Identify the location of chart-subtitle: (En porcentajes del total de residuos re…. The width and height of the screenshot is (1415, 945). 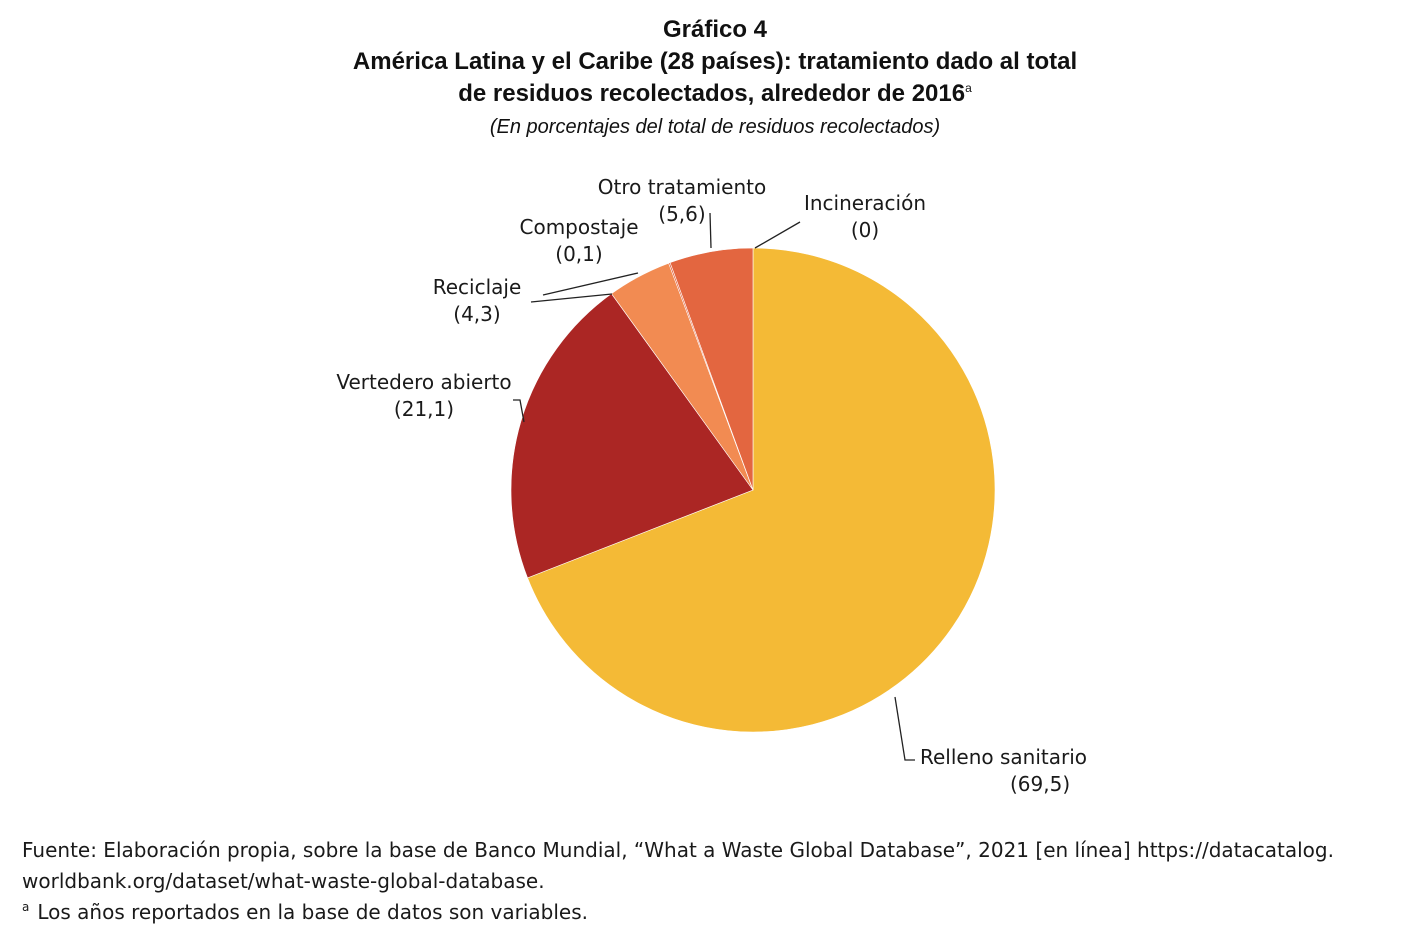
(715, 127).